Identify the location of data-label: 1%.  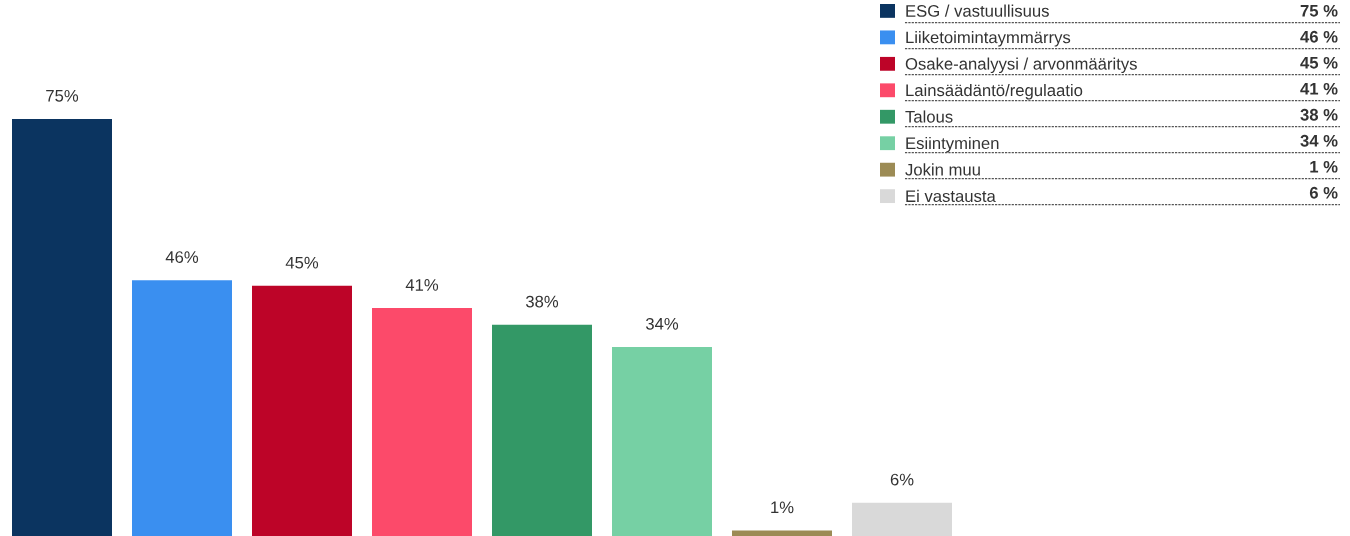
(782, 507).